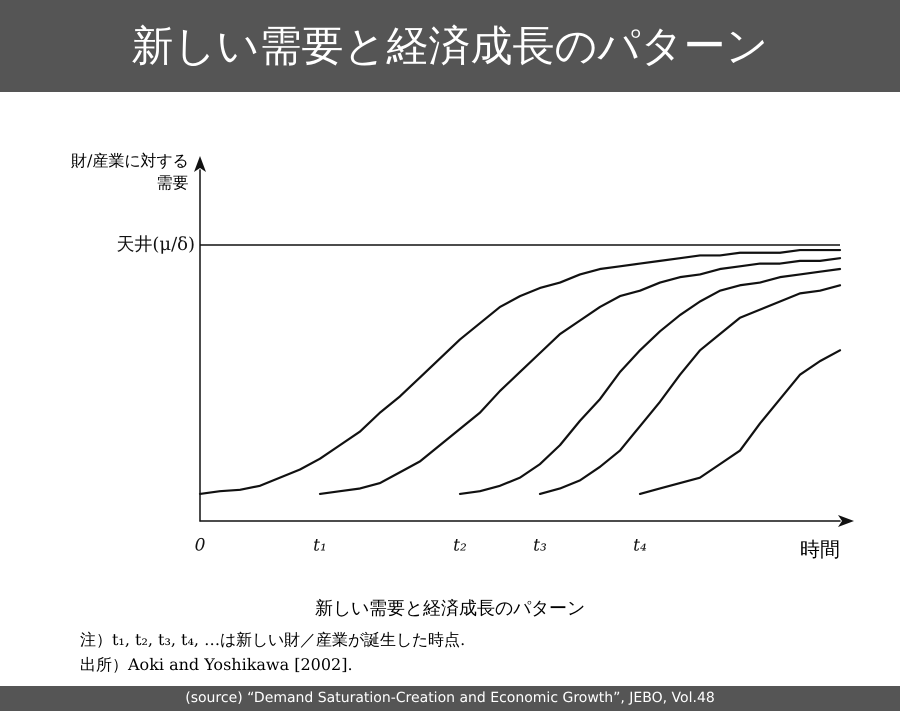 This screenshot has height=711, width=900. I want to click on x-tick-label: t₄, so click(640, 546).